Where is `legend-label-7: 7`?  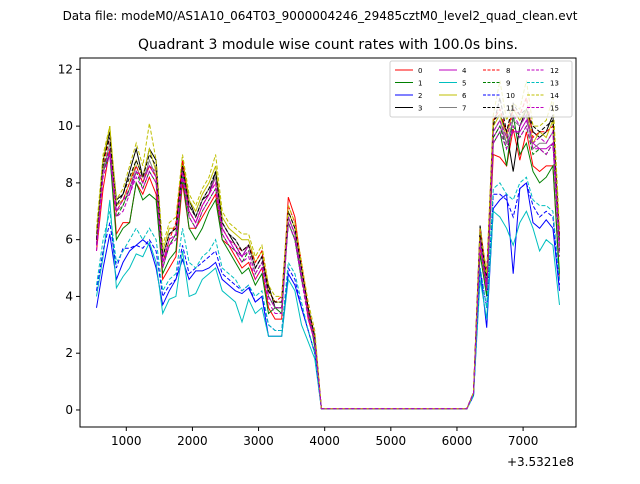
legend-label-7: 7 is located at coordinates (464, 109).